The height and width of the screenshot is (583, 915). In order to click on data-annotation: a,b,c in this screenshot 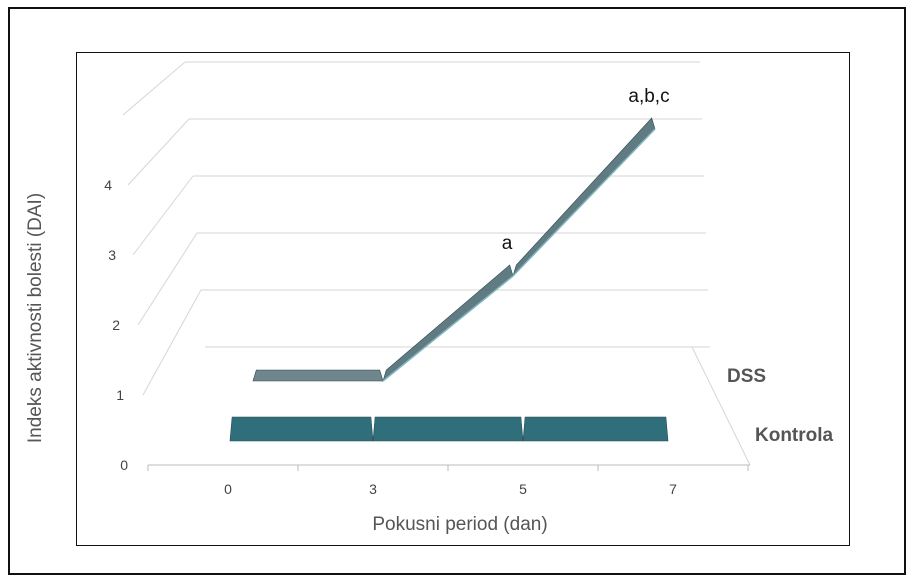, I will do `click(648, 96)`.